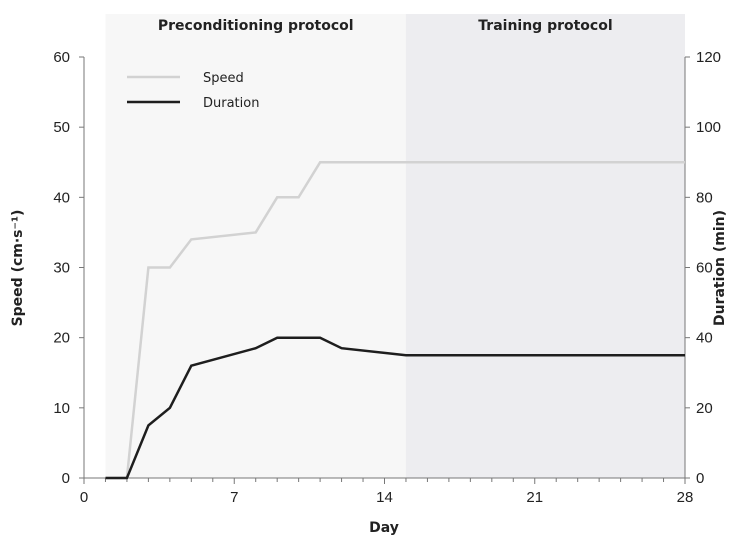 The width and height of the screenshot is (735, 539). Describe the element at coordinates (545, 26) in the screenshot. I see `region-label-training: Training protocol` at that location.